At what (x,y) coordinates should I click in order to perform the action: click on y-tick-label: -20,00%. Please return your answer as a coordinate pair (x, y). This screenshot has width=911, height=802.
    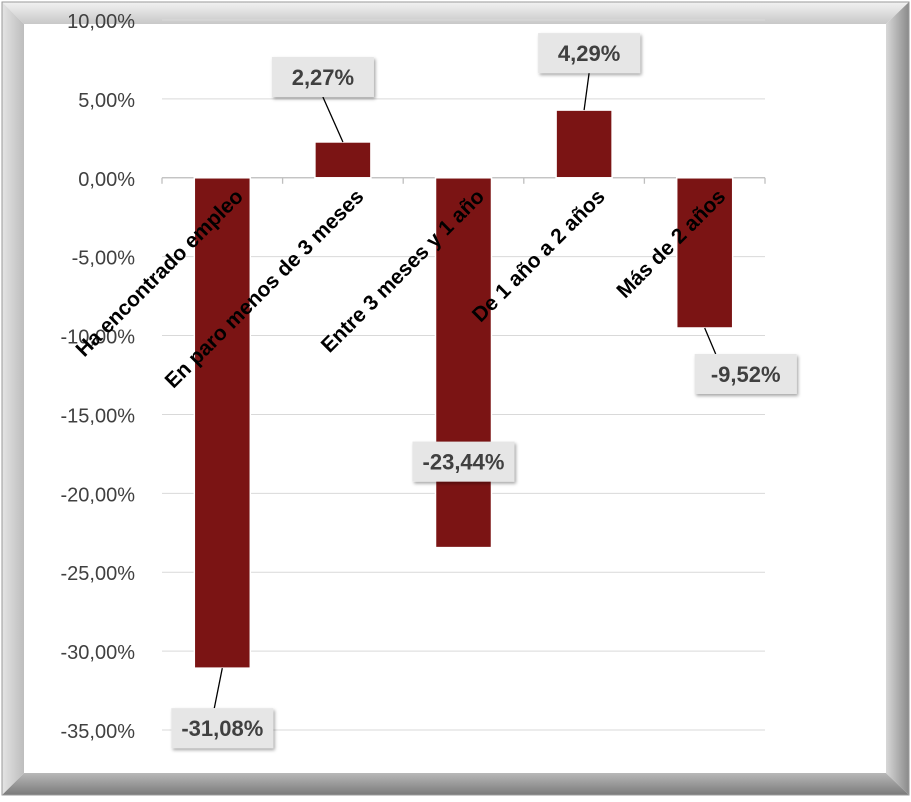
    Looking at the image, I should click on (98, 495).